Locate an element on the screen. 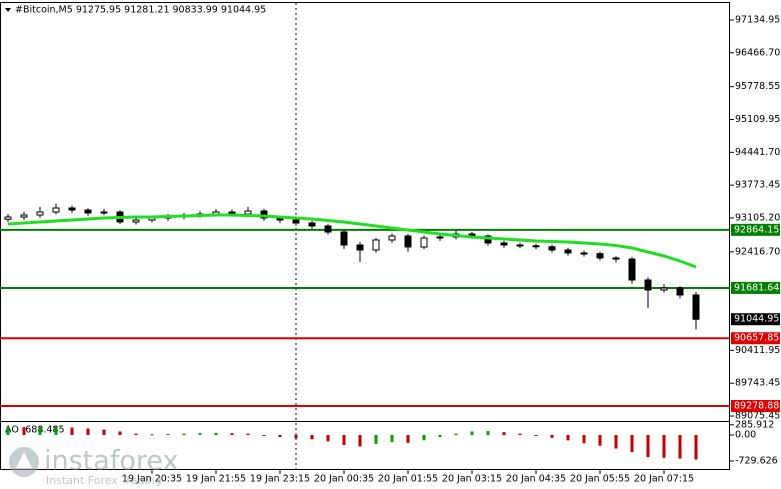 The width and height of the screenshot is (781, 489). y-tick-label: 95109.95 is located at coordinates (757, 119).